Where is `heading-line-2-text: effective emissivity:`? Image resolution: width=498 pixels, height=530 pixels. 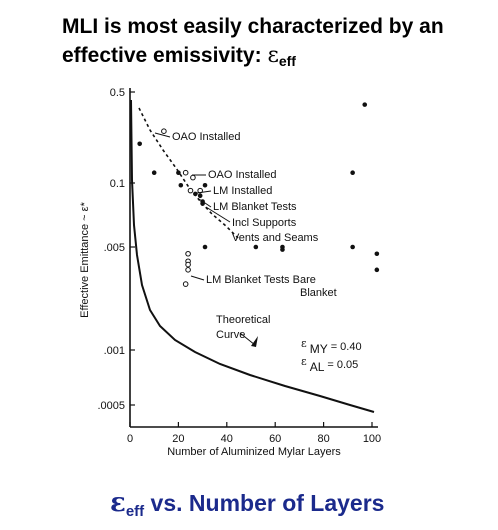 heading-line-2-text: effective emissivity: is located at coordinates (165, 55).